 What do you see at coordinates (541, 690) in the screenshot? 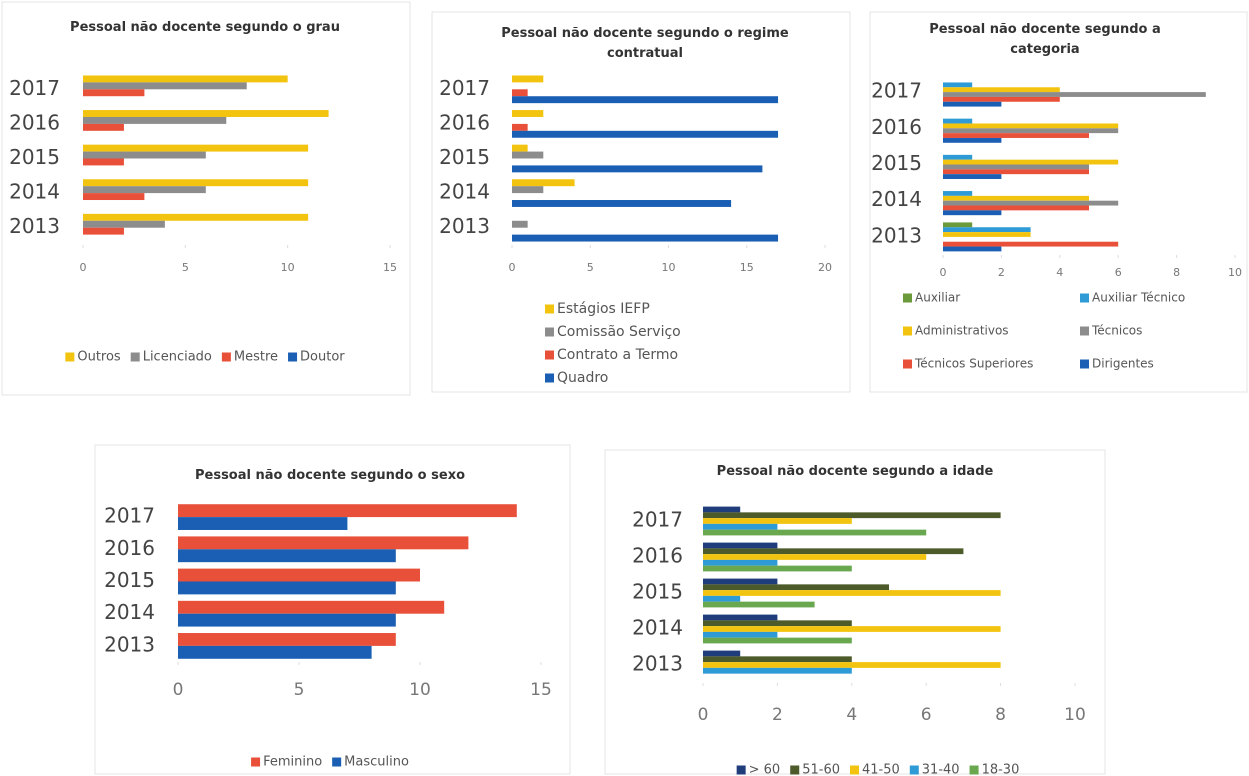
I see `x-tick-label: 15` at bounding box center [541, 690].